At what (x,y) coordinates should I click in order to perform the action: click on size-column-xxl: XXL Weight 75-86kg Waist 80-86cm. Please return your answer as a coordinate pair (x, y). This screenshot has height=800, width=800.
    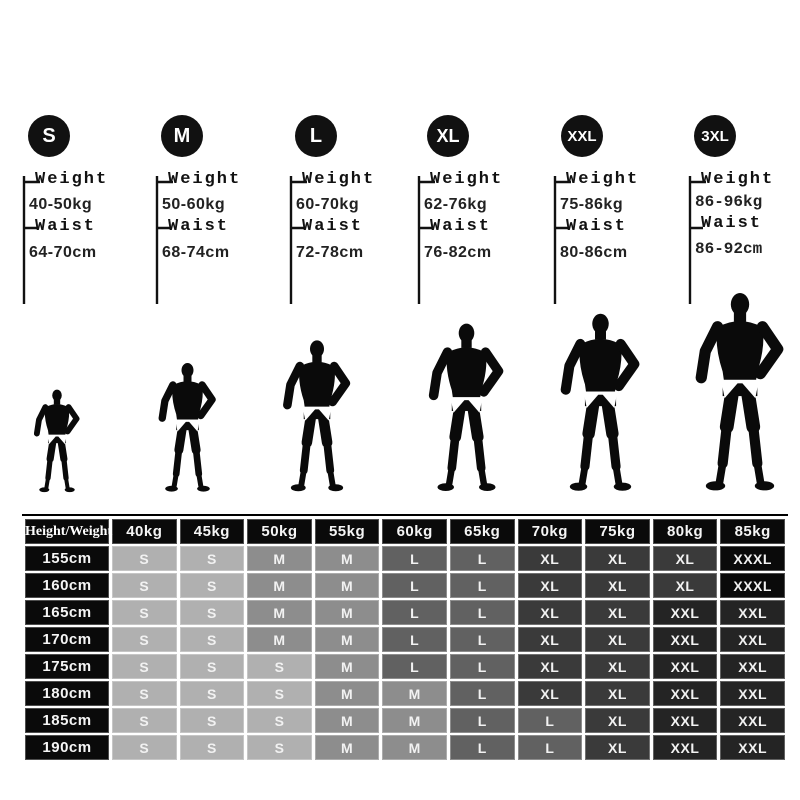
    Looking at the image, I should click on (617, 165).